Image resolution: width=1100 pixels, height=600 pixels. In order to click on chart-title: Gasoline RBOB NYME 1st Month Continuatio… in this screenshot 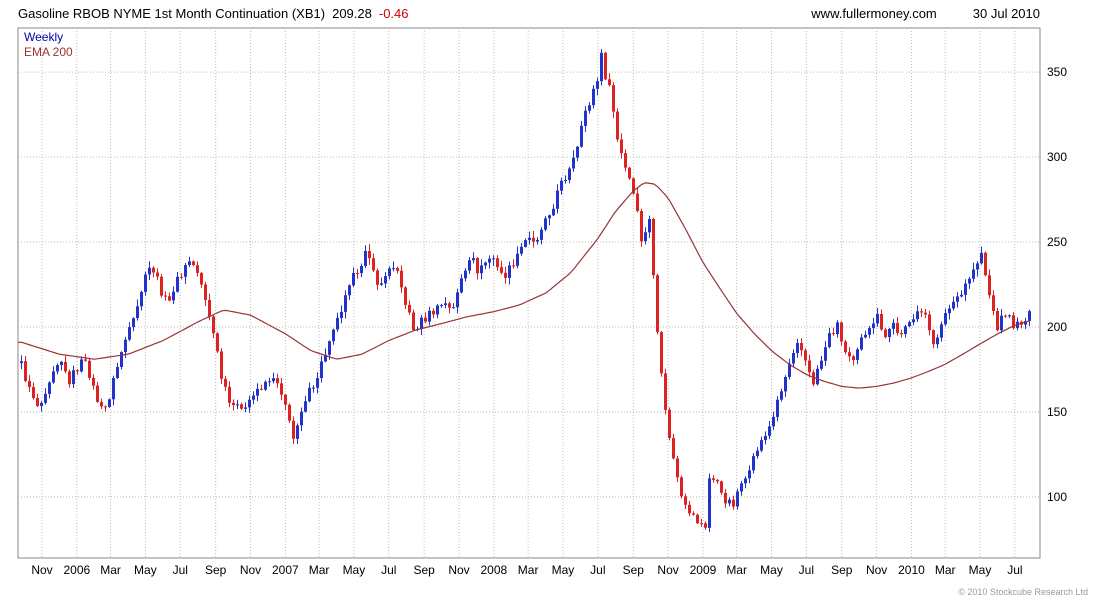, I will do `click(172, 13)`.